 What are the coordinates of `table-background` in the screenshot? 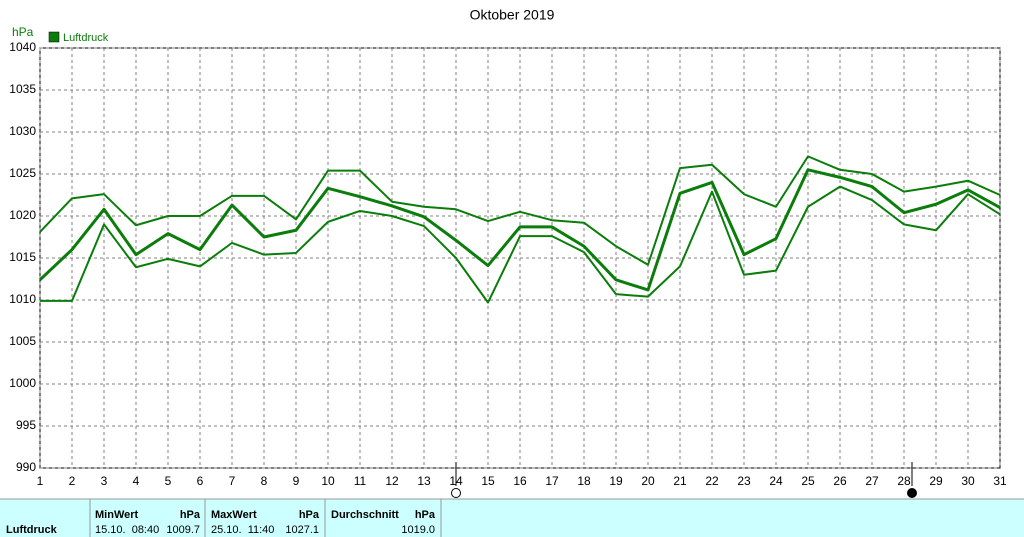 It's located at (512, 518).